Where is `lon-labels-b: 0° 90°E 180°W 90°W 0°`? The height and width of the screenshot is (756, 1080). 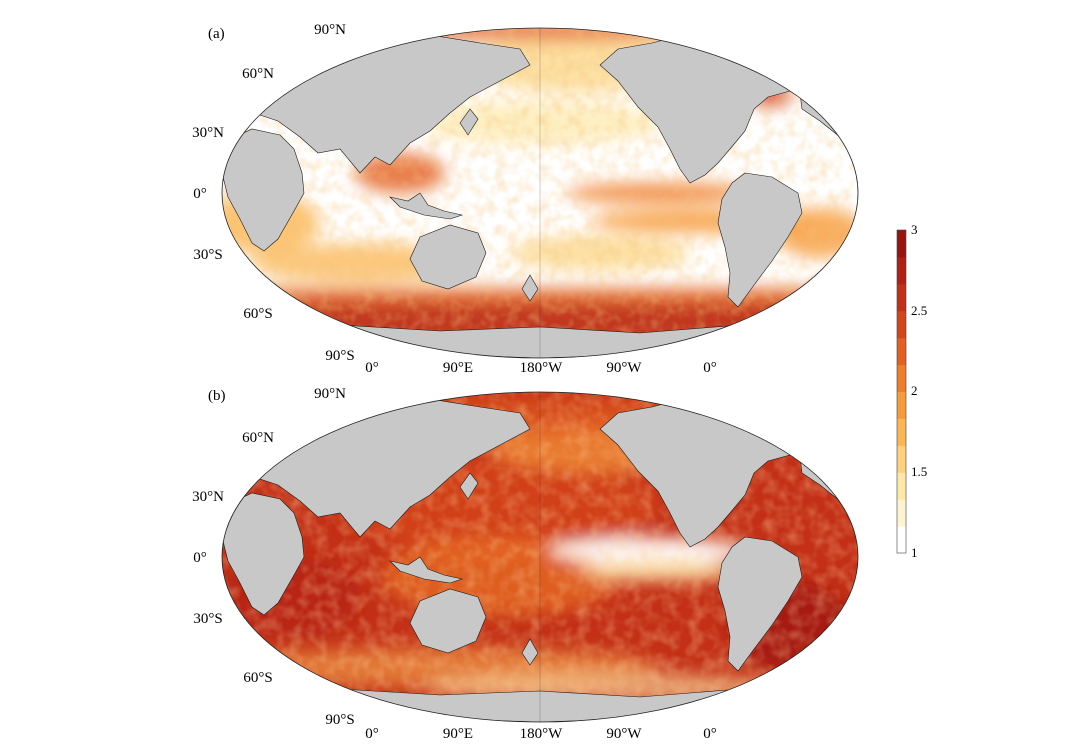
lon-labels-b: 0° 90°E 180°W 90°W 0° is located at coordinates (541, 734).